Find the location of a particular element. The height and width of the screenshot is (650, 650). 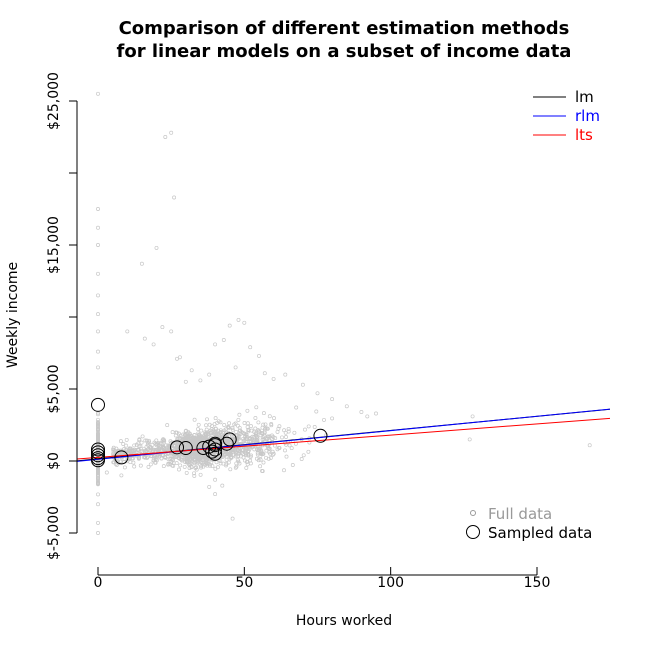

y-tick-label: $25,000 is located at coordinates (54, 101).